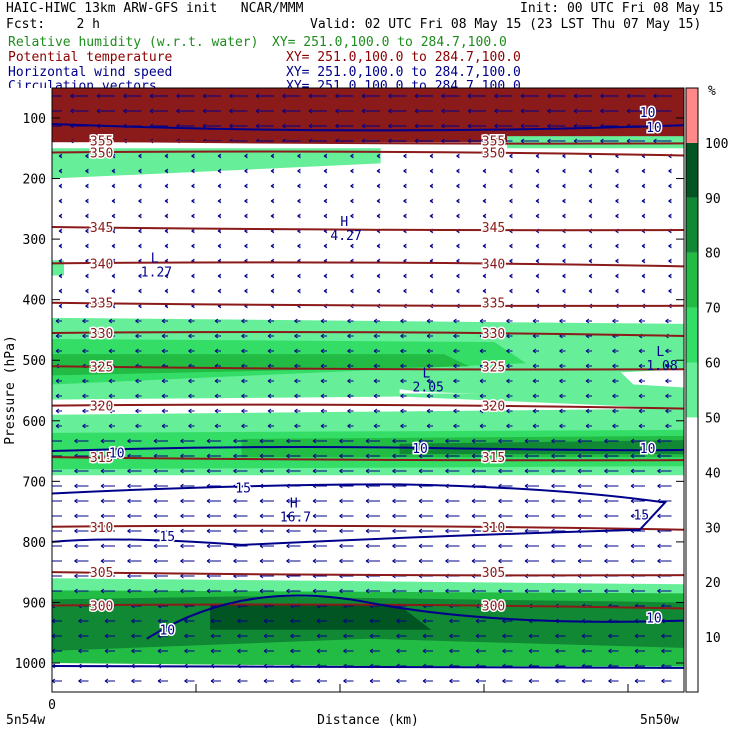 The width and height of the screenshot is (740, 740). Describe the element at coordinates (493, 141) in the screenshot. I see `theta-contour-label: 355` at that location.